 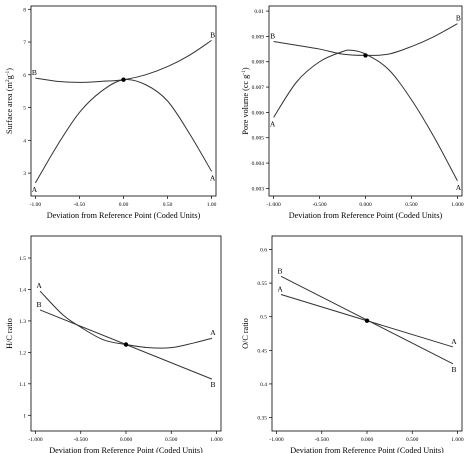 I want to click on y-tick-label: 7, so click(x=24, y=43).